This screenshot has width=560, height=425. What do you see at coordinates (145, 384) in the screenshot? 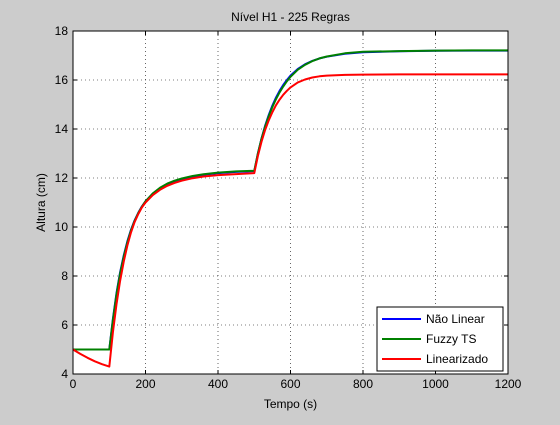
I see `x-tick-label: 200` at bounding box center [145, 384].